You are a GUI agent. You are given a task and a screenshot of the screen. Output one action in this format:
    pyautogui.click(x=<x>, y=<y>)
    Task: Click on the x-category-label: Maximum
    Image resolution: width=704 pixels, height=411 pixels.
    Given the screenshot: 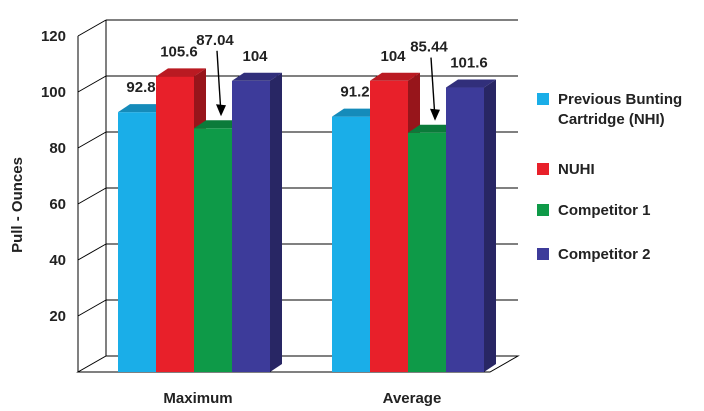 What is the action you would take?
    pyautogui.click(x=197, y=398)
    